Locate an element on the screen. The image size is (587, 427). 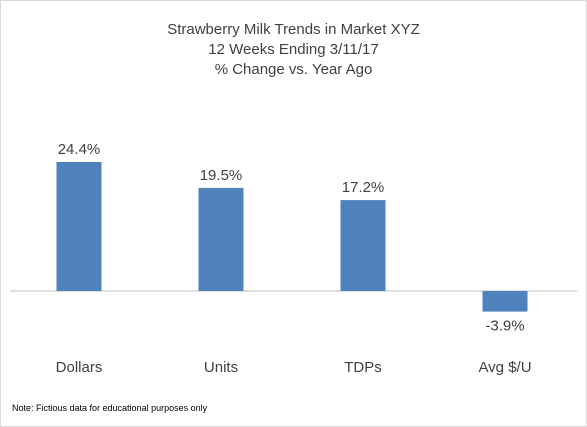
category-labels-group: Dollars Units TDPs Avg $/U is located at coordinates (294, 367).